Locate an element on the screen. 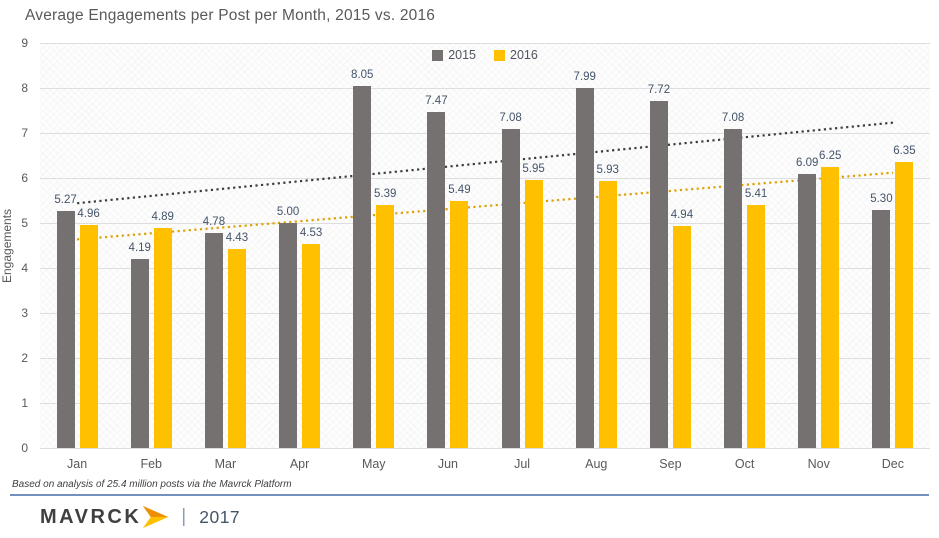 Image resolution: width=939 pixels, height=538 pixels. legend-swatch-2015 is located at coordinates (438, 55).